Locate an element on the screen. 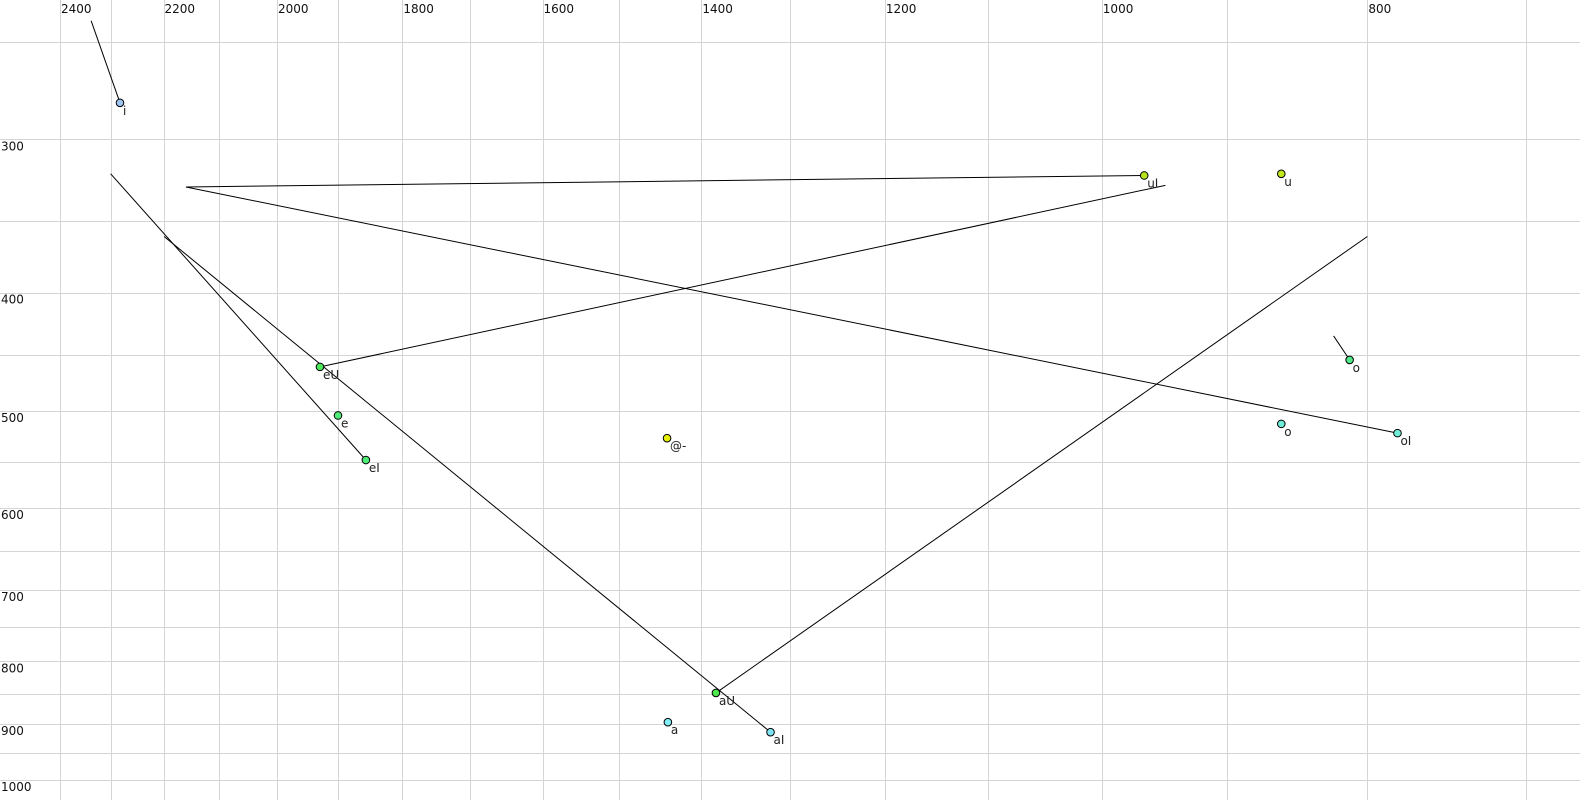 The height and width of the screenshot is (800, 1580). x-tick-label: 1200 is located at coordinates (901, 9).